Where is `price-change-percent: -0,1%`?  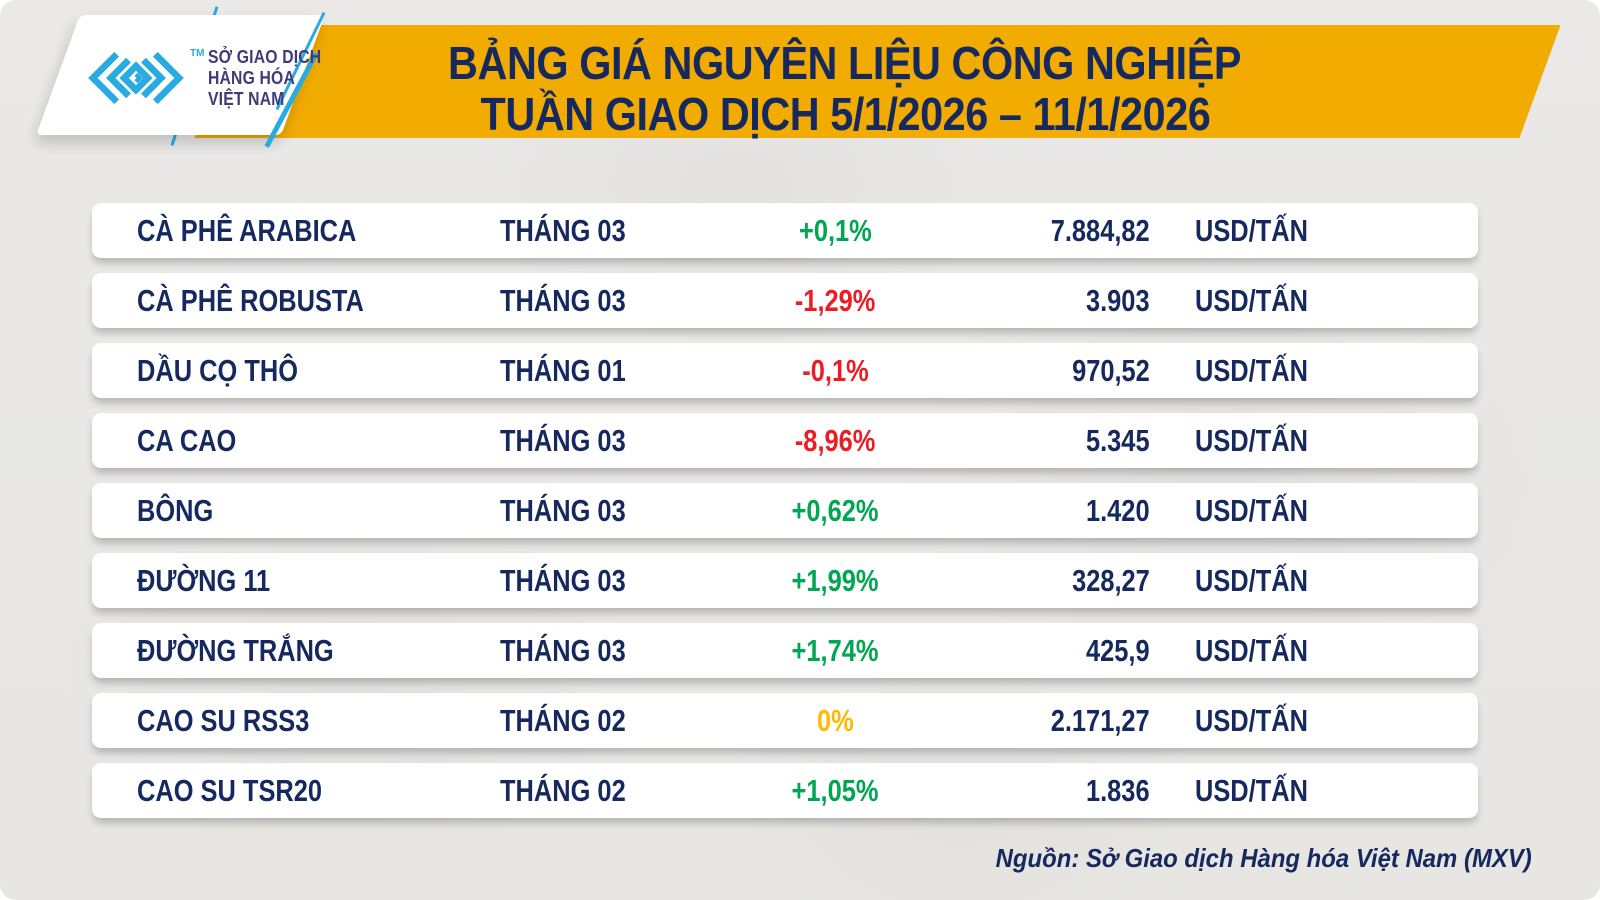 price-change-percent: -0,1% is located at coordinates (835, 370).